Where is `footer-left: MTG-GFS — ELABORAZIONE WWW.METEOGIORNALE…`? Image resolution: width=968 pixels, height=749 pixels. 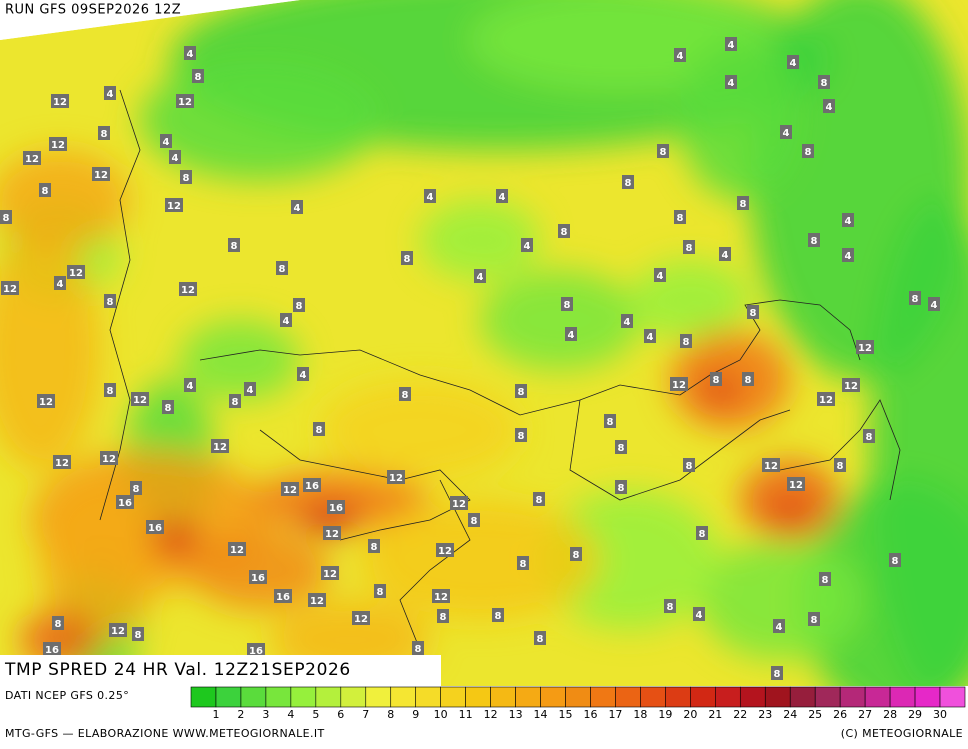 footer-left: MTG-GFS — ELABORAZIONE WWW.METEOGIORNALE… is located at coordinates (165, 733).